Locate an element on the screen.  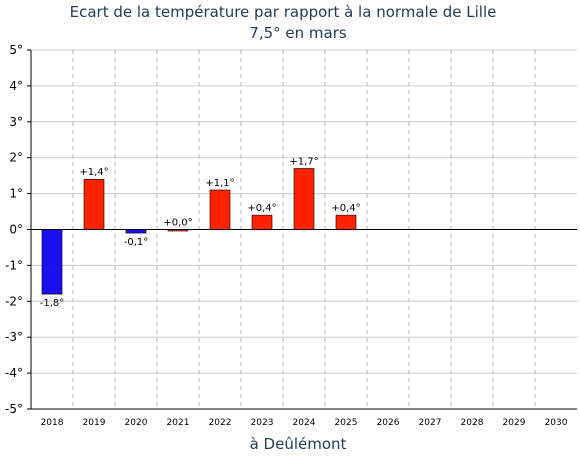
y-tick-label: -1° is located at coordinates (14, 265).